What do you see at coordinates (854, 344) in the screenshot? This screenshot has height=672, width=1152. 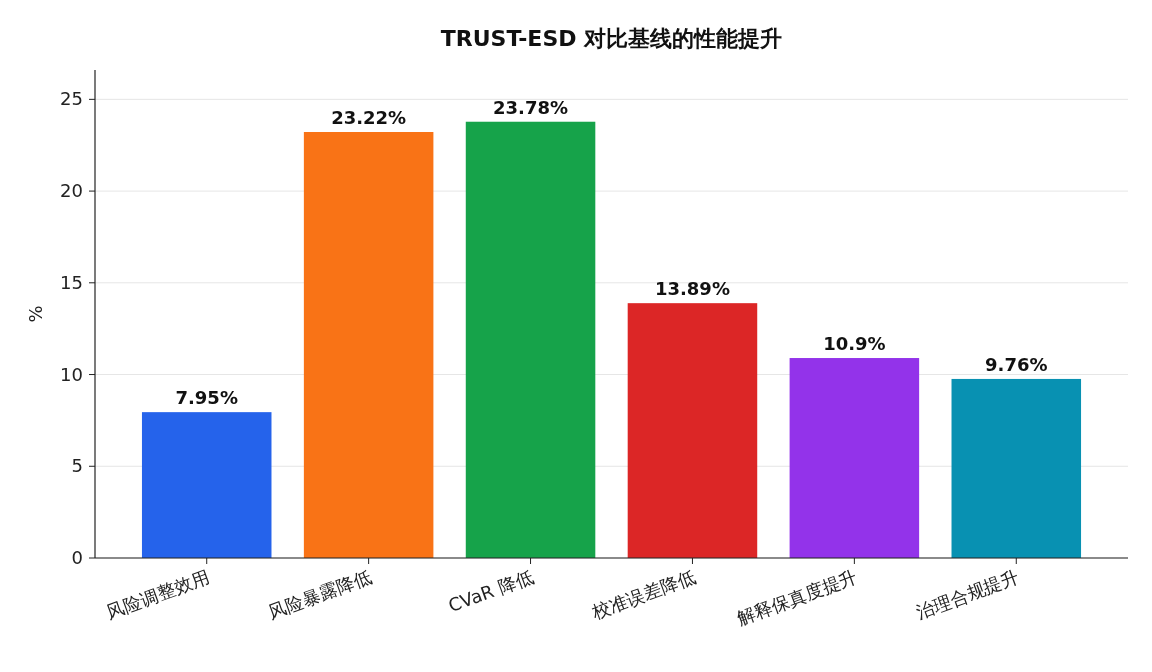 I see `data-label: 10.9%` at bounding box center [854, 344].